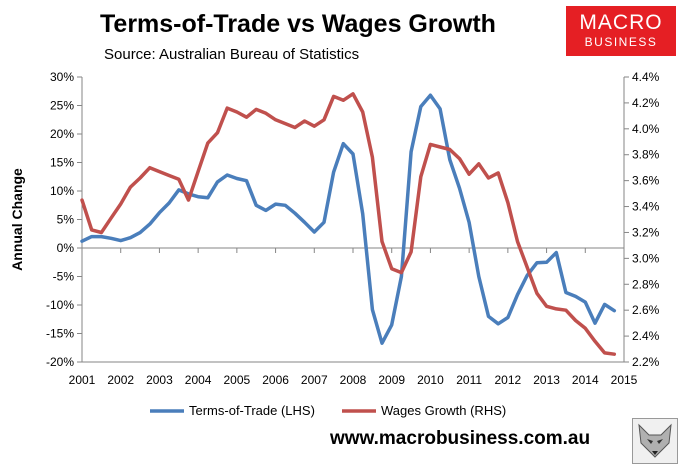 The image size is (689, 470). What do you see at coordinates (62, 106) in the screenshot?
I see `left-axis-tick-label: 25%` at bounding box center [62, 106].